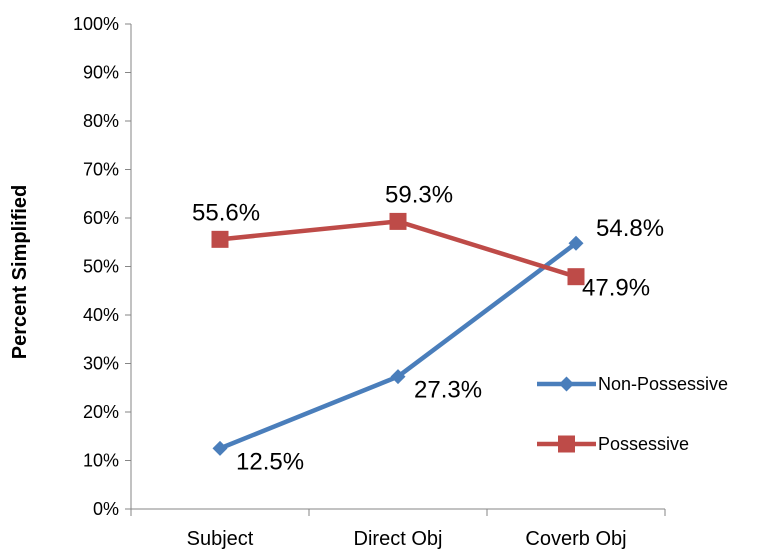  I want to click on y-tick-label: 90%, so click(101, 73).